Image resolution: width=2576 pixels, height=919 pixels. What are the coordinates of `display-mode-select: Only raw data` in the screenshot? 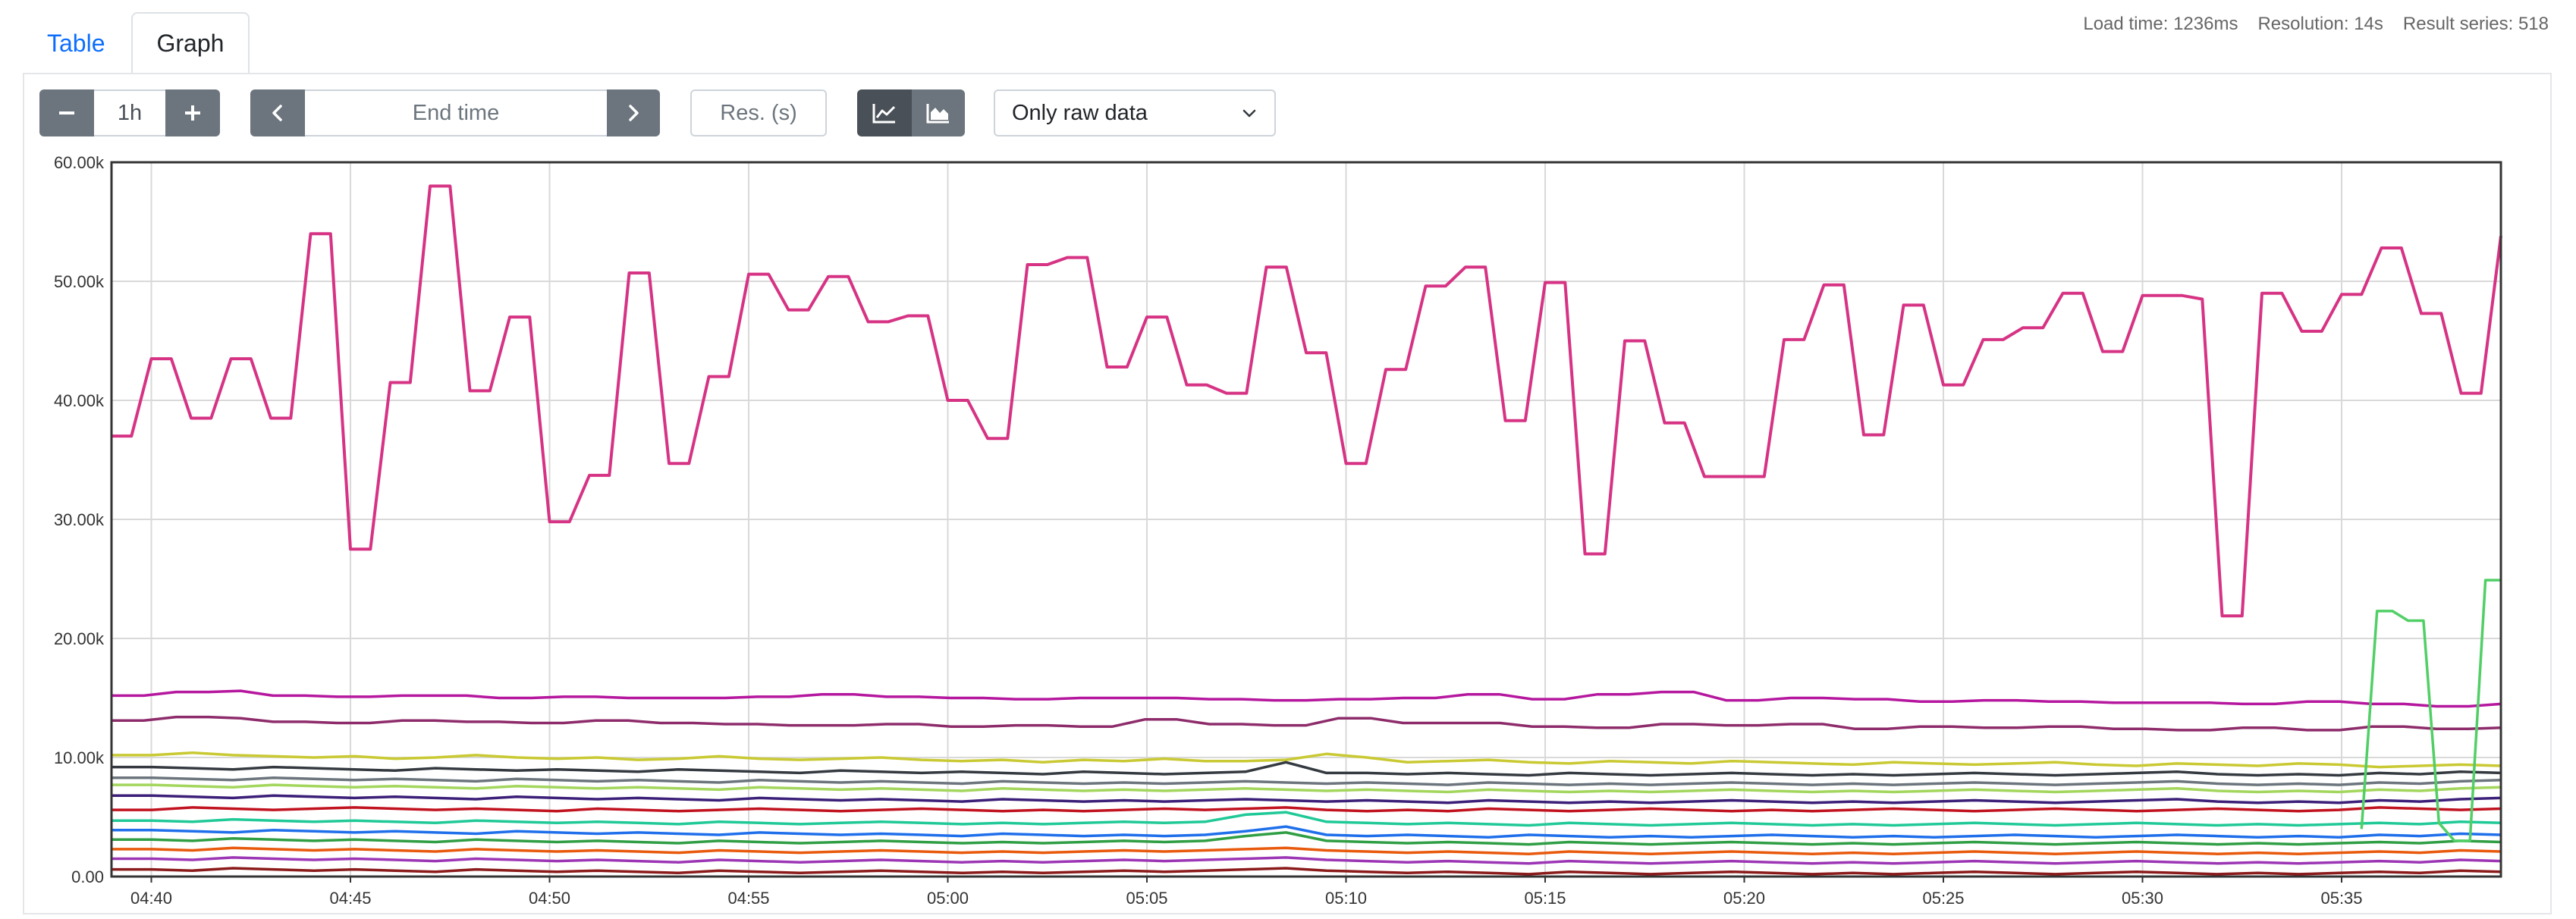 It's located at (1135, 113).